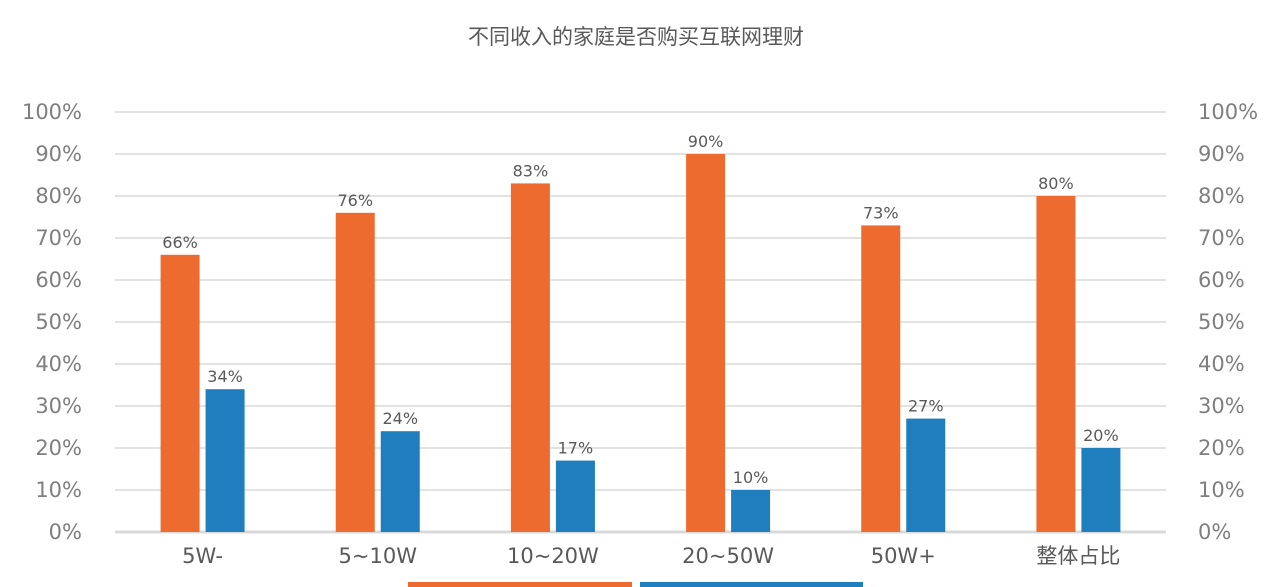  I want to click on y-tick-label-right: 20%, so click(1221, 448).